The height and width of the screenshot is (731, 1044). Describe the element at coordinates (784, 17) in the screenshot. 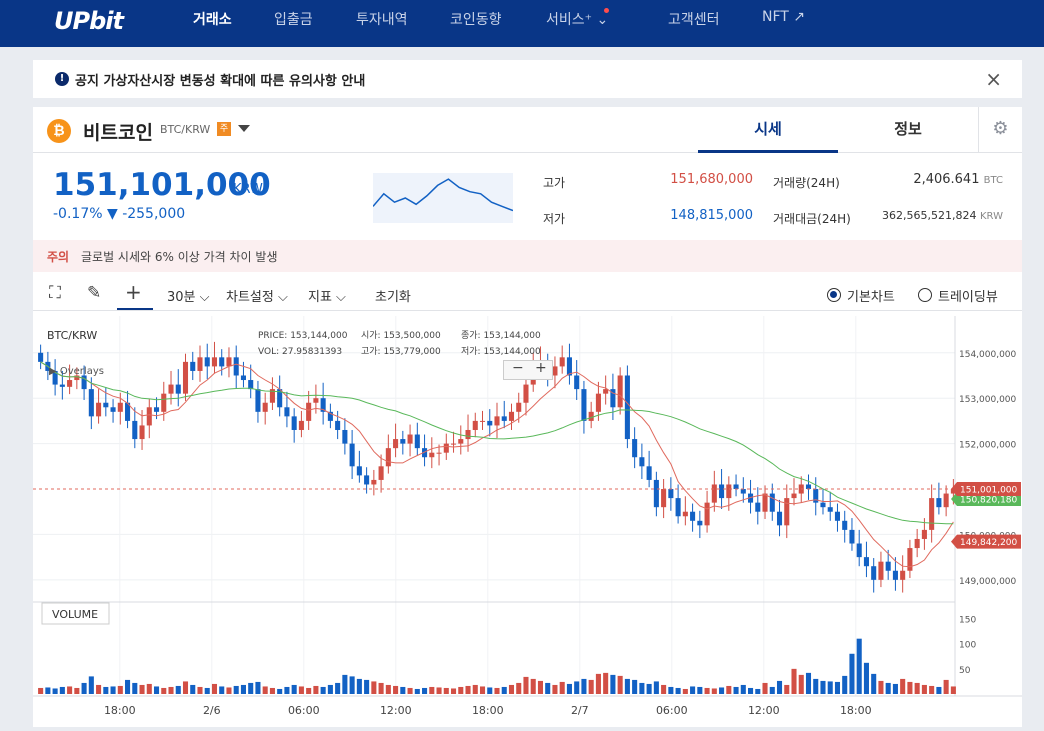

I see `nav-nft: NFT ↗` at that location.